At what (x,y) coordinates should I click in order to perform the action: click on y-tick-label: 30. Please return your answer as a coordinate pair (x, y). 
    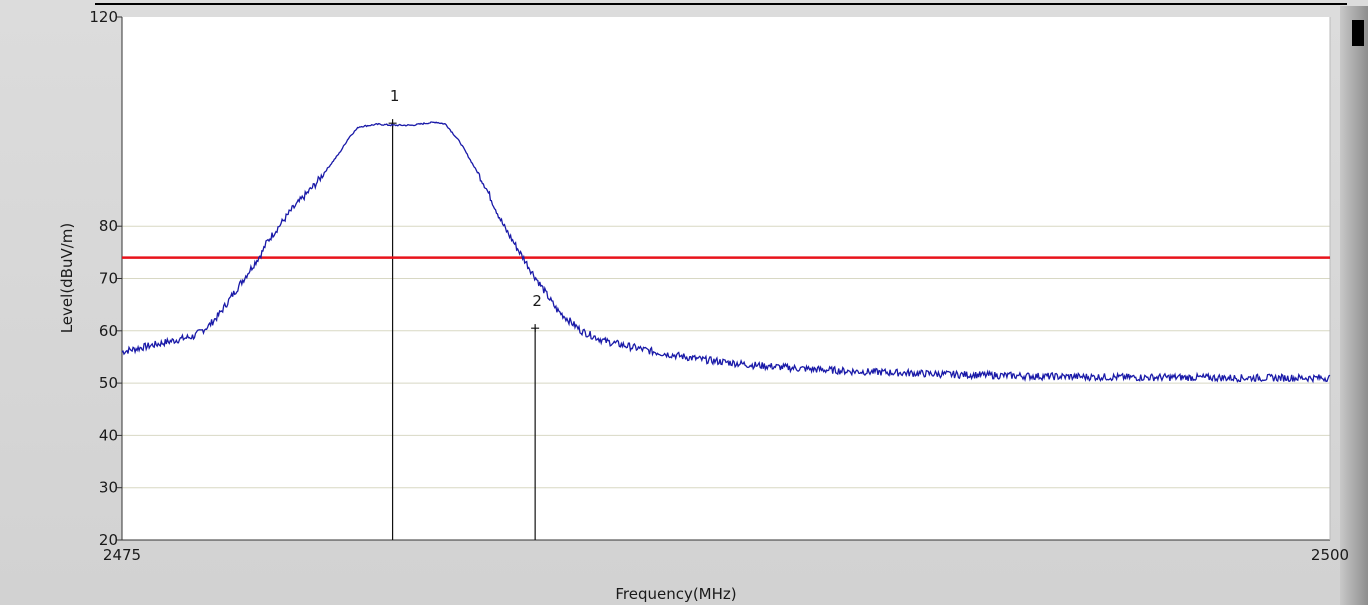
    Looking at the image, I should click on (108, 488).